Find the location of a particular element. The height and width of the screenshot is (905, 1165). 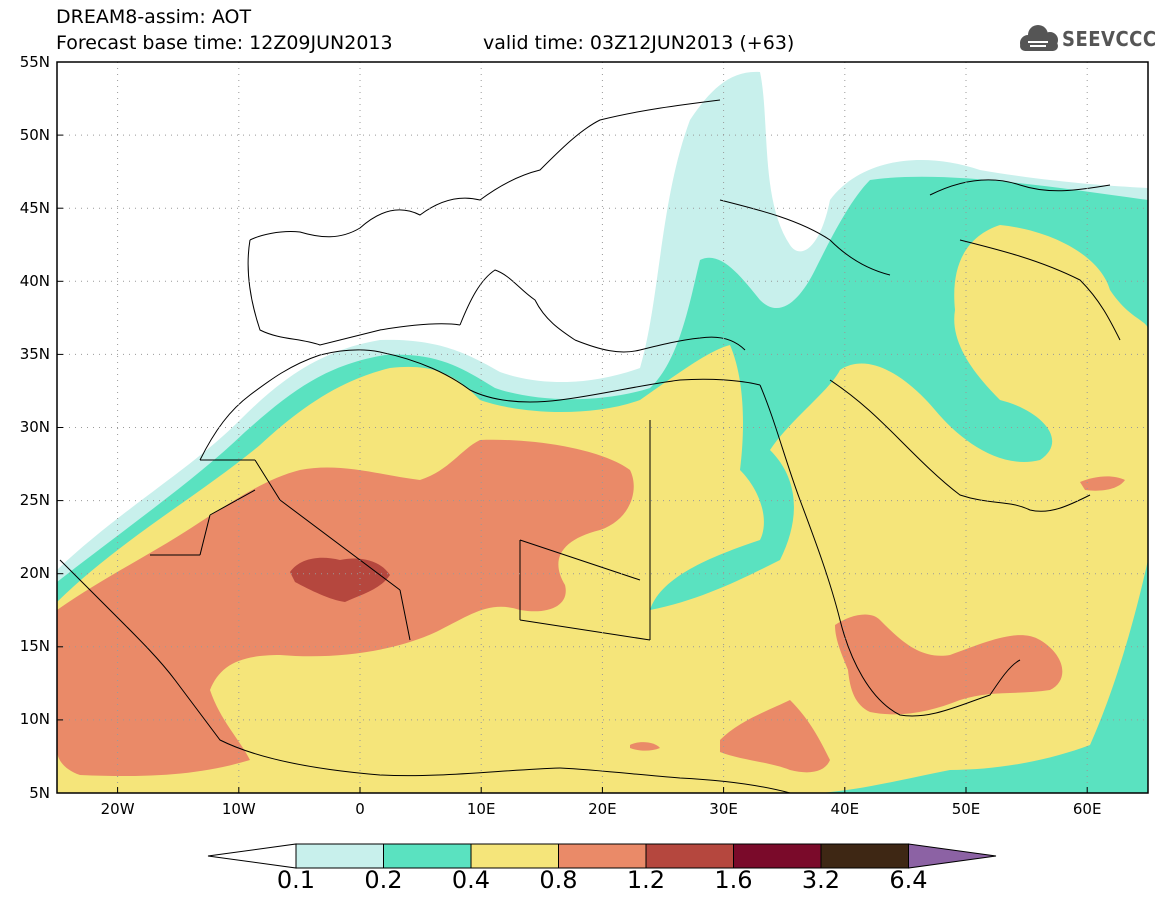

lat-label: 20N is located at coordinates (34, 573).